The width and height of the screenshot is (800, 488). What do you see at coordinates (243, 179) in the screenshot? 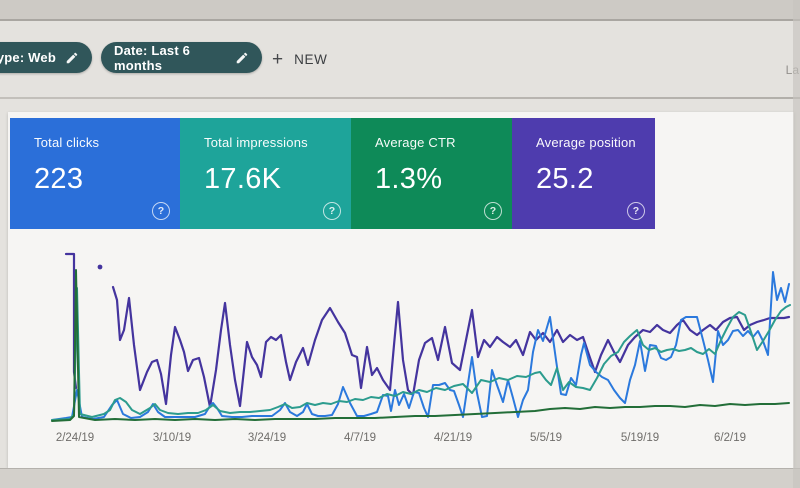
I see `card-value: 17.6K` at bounding box center [243, 179].